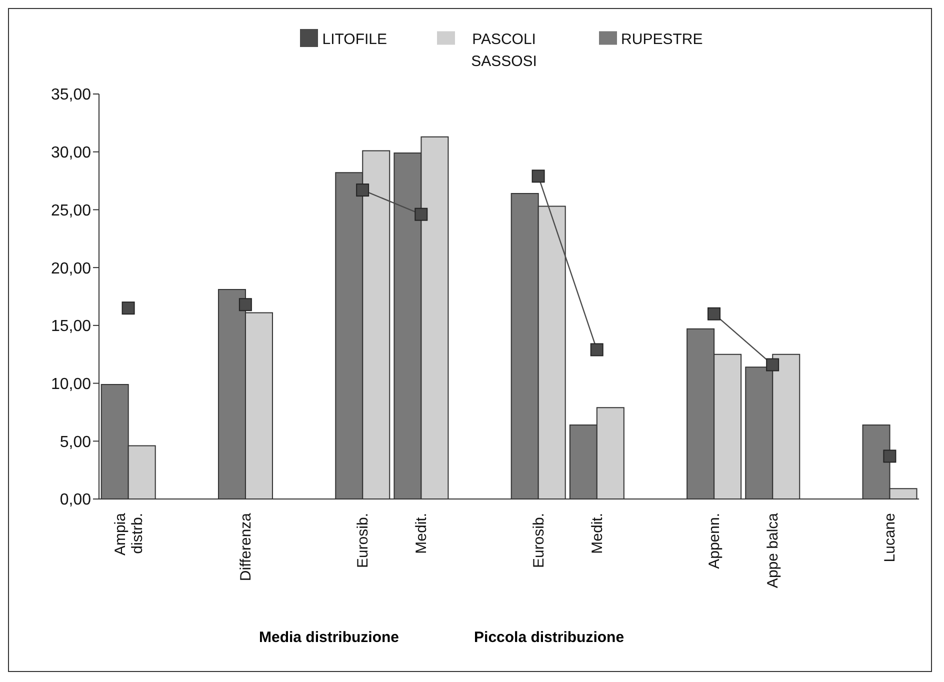 The height and width of the screenshot is (682, 944). What do you see at coordinates (329, 637) in the screenshot?
I see `text: Media distribuzione` at bounding box center [329, 637].